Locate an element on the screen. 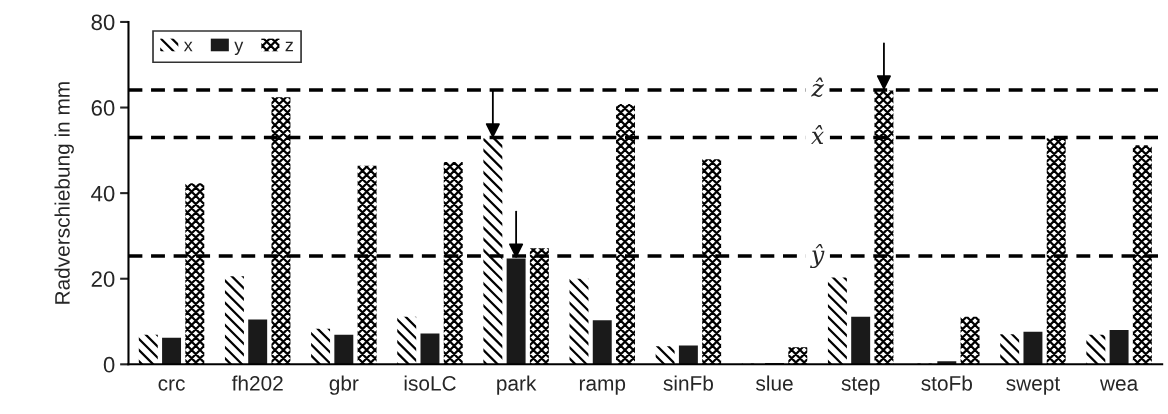 This screenshot has width=1168, height=414. y-axis-title: Radverschiebung in mm is located at coordinates (64, 193).